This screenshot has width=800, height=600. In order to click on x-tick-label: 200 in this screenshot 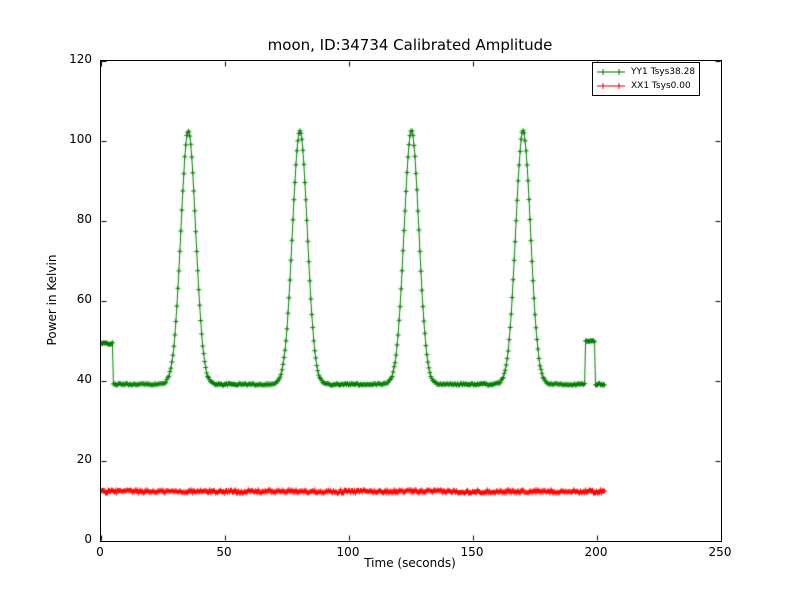, I will do `click(596, 552)`.